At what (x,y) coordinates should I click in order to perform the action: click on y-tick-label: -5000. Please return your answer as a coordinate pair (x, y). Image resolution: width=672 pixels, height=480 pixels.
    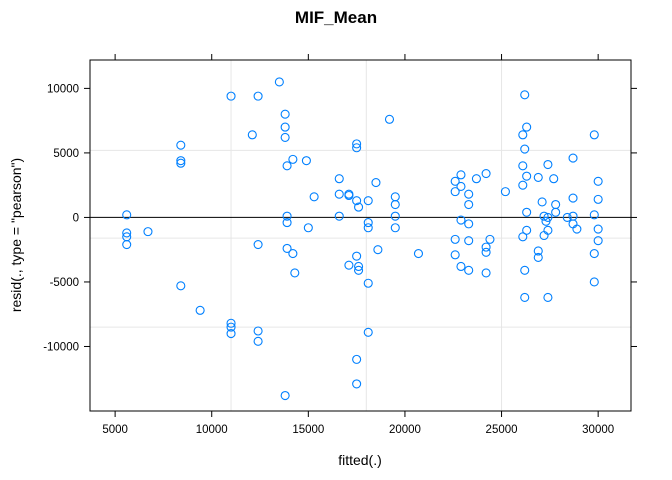
    Looking at the image, I should click on (64, 283).